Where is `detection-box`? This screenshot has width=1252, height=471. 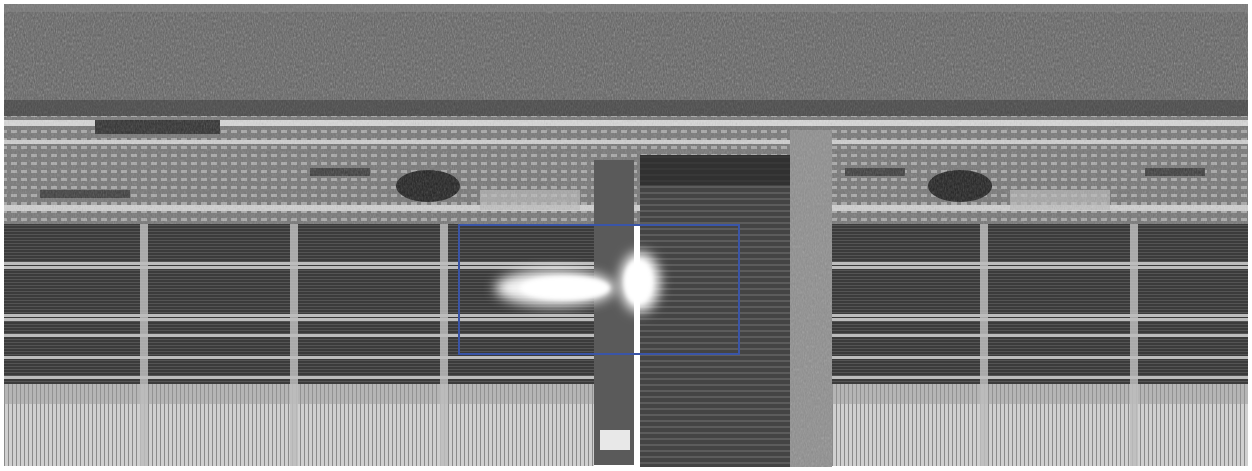
detection-box is located at coordinates (599, 289).